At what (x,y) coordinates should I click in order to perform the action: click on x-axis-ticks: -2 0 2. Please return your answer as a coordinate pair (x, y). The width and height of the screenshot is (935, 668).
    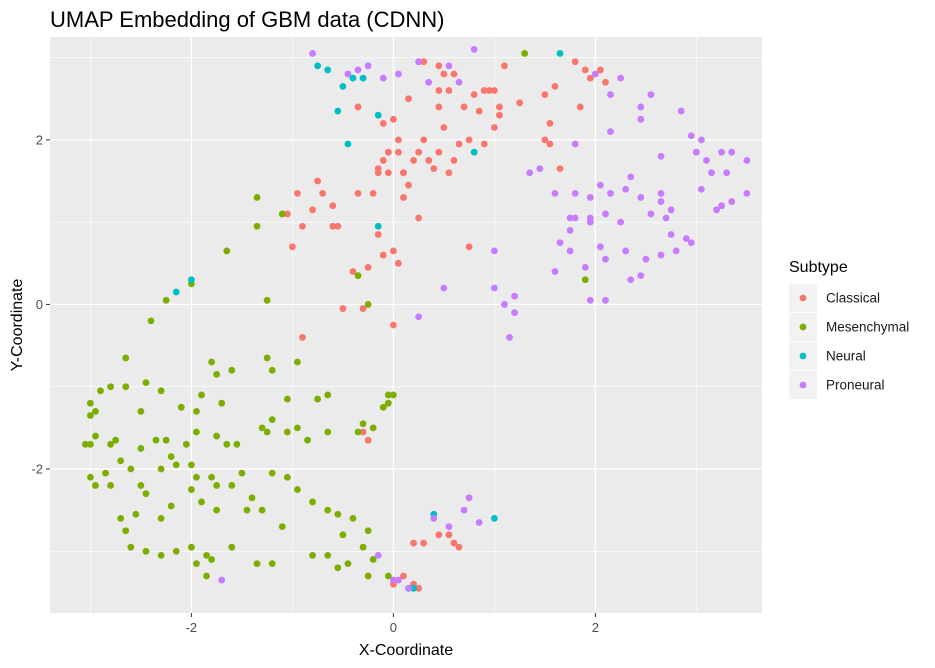
    Looking at the image, I should click on (392, 624).